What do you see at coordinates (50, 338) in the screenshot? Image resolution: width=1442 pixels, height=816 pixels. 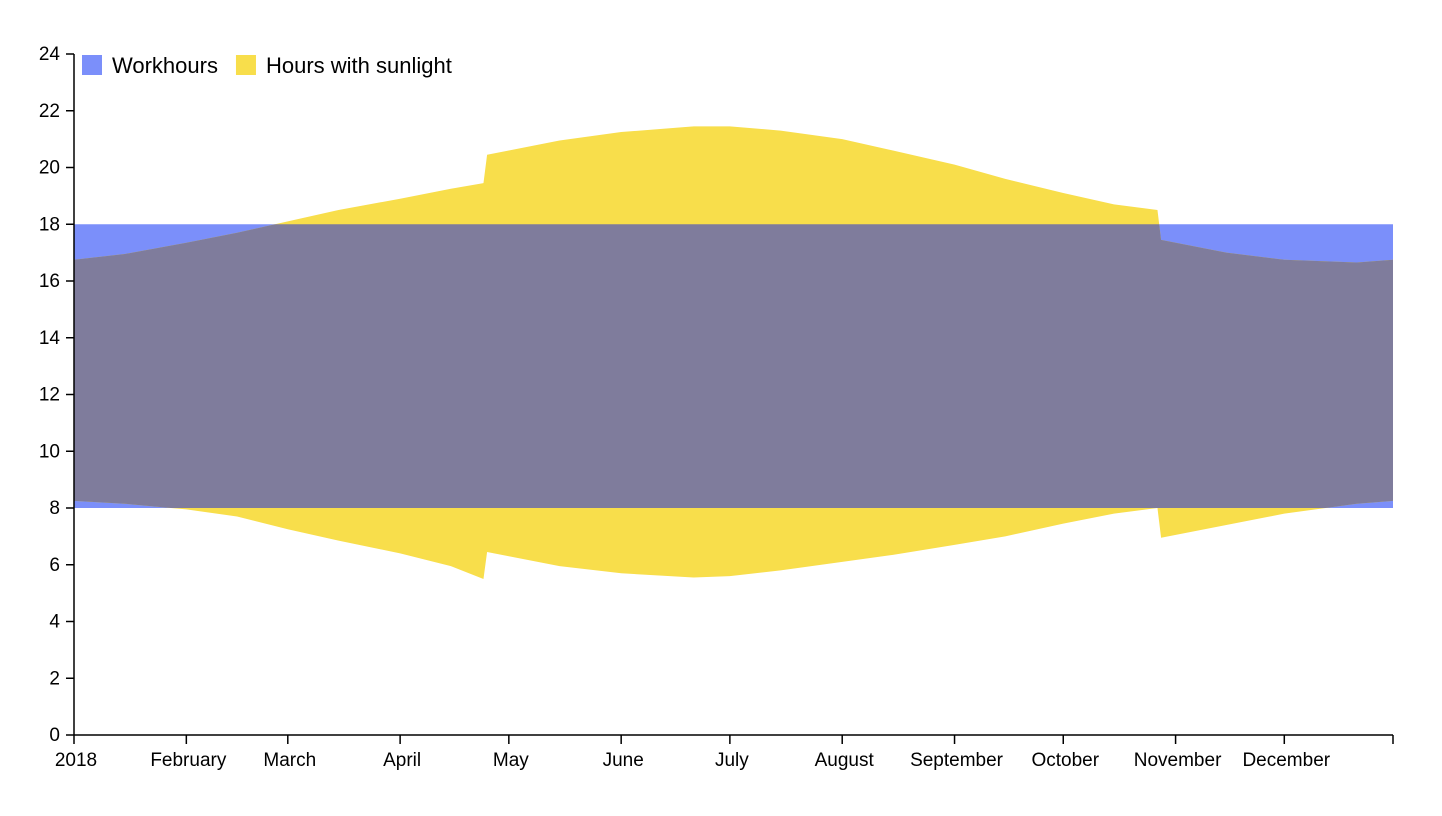 I see `y-tick-label: 14` at bounding box center [50, 338].